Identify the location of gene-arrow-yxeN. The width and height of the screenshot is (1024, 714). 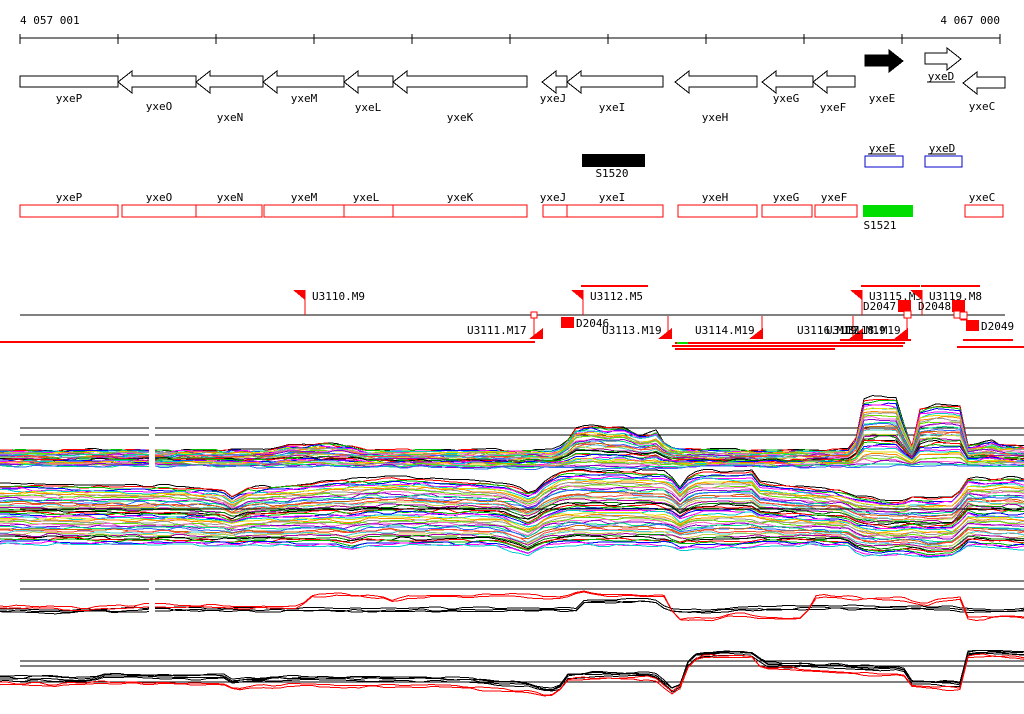
(229, 82).